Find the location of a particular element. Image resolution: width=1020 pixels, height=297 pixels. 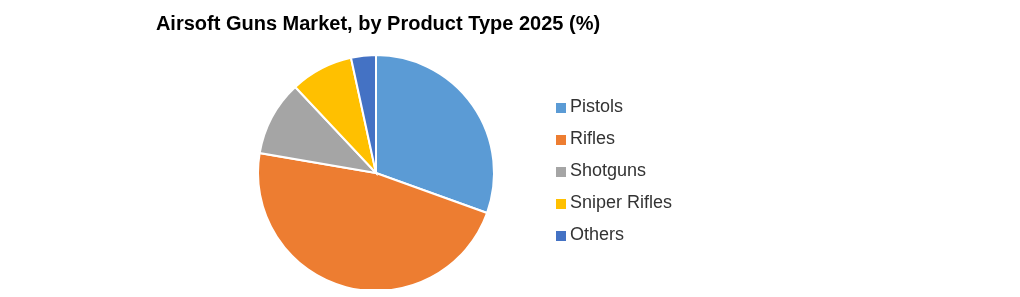

chart-title: Airsoft Guns Market, by Product Type 2025 (%) is located at coordinates (378, 23).